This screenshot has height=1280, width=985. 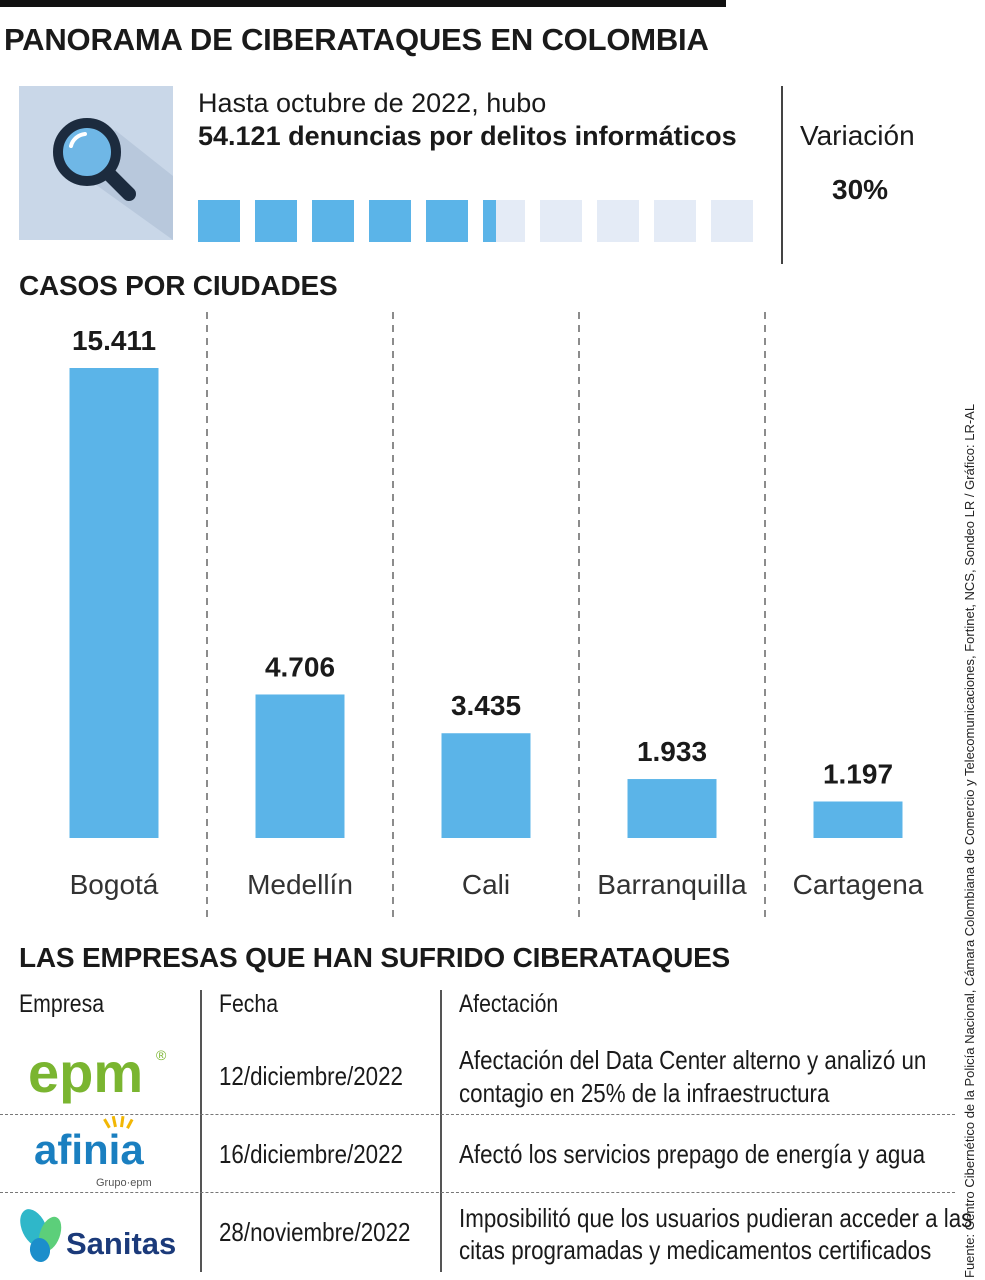 I want to click on category-label: Medellín, so click(x=300, y=884).